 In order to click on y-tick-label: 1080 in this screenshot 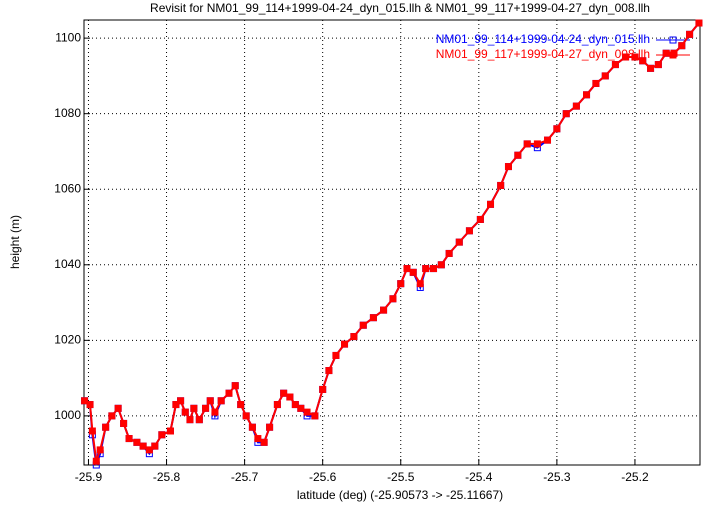, I will do `click(67, 113)`.